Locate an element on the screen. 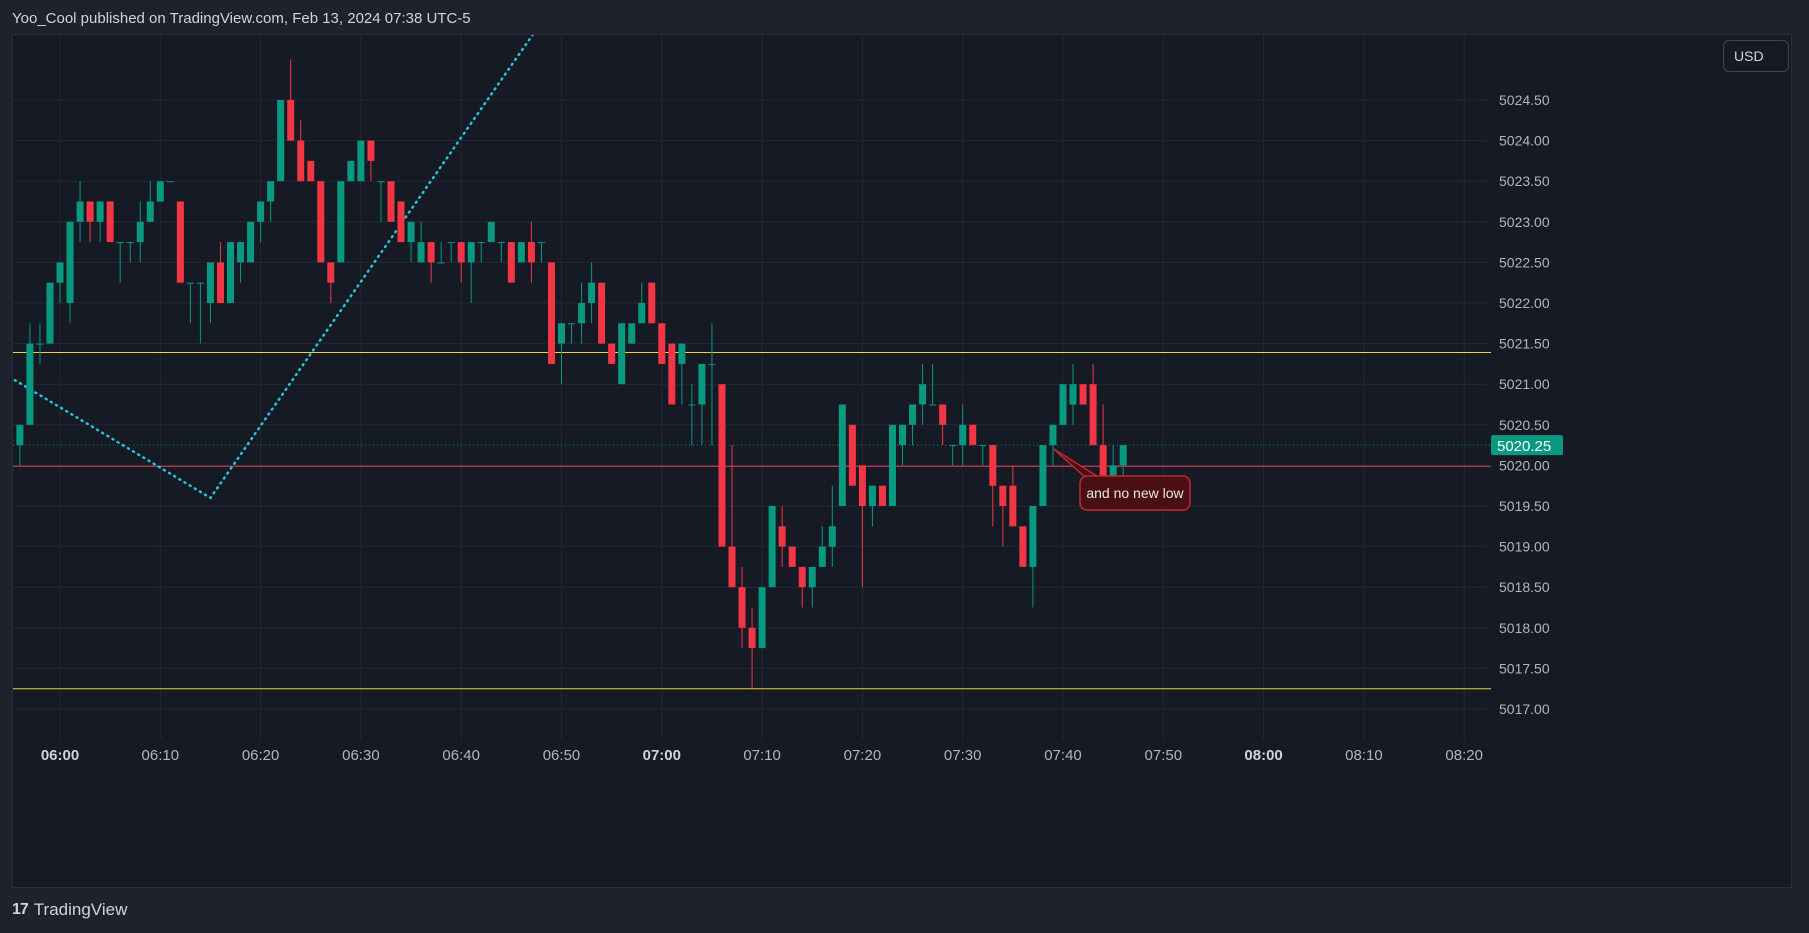 This screenshot has height=933, width=1809. y-tick-label: 5017.00 is located at coordinates (1524, 709).